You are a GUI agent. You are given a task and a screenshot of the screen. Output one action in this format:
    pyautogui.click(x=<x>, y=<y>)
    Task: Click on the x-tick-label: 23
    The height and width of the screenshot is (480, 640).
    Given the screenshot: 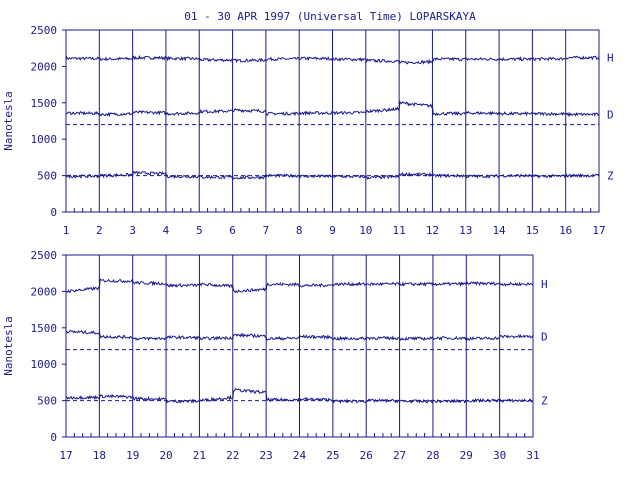 What is the action you would take?
    pyautogui.click(x=266, y=455)
    